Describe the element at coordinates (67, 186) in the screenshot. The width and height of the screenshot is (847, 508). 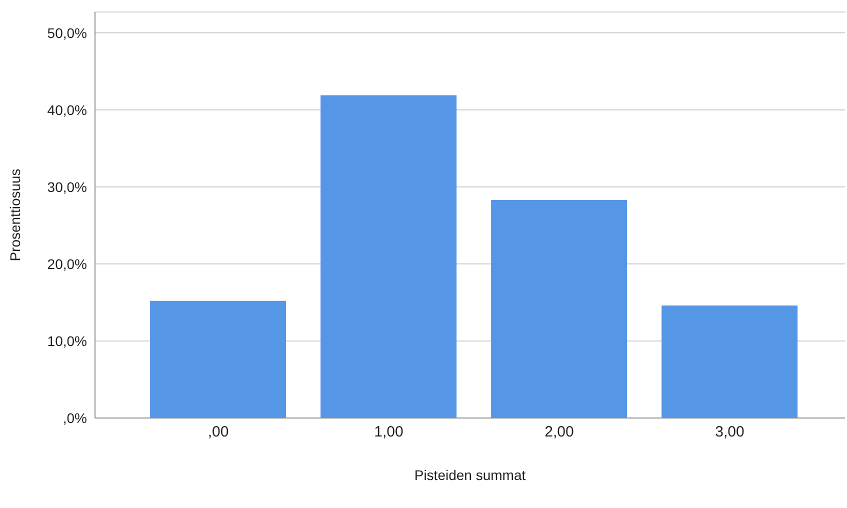
I see `y-tick-label: 30,0%` at that location.